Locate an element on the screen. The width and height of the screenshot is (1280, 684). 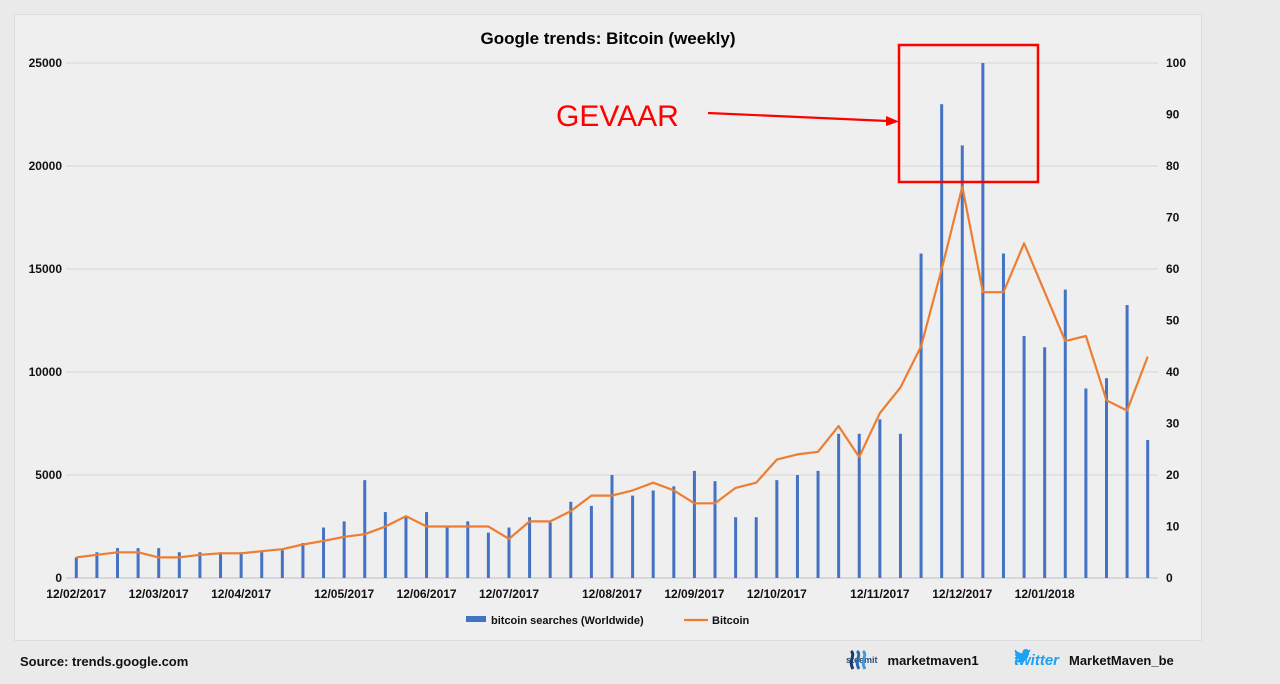
y-right-tick-label: 30 is located at coordinates (1173, 424).